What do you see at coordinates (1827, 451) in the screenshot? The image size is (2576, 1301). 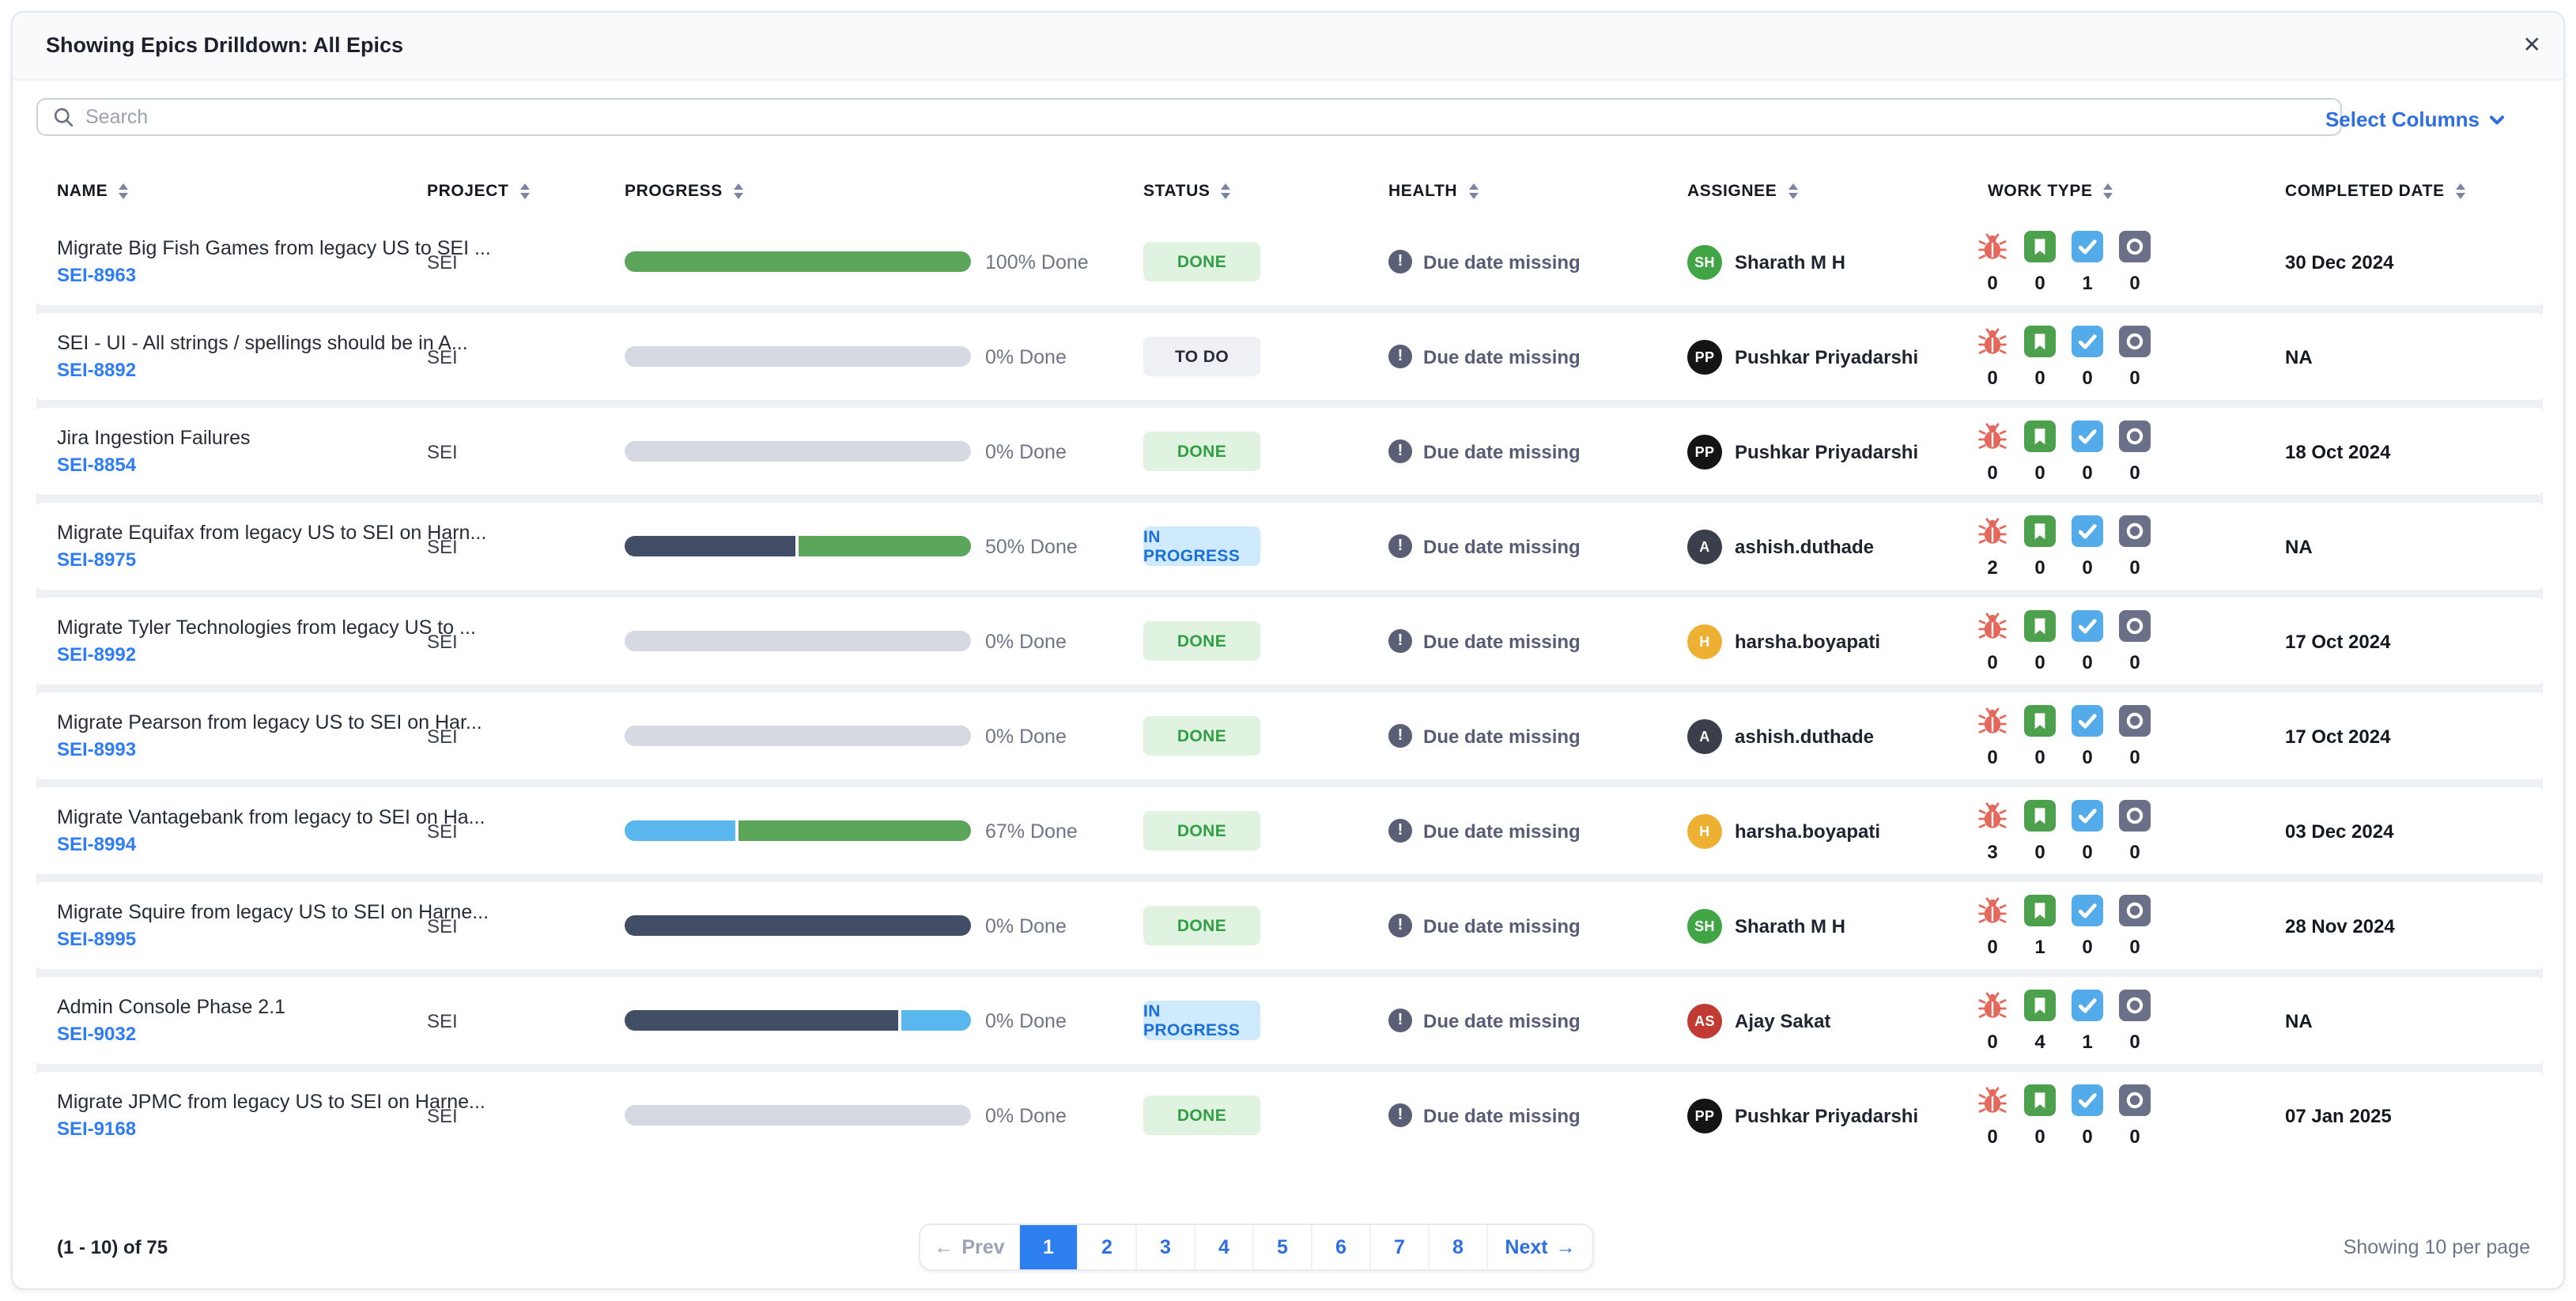 I see `assignee-name: Pushkar Priyadarshi` at bounding box center [1827, 451].